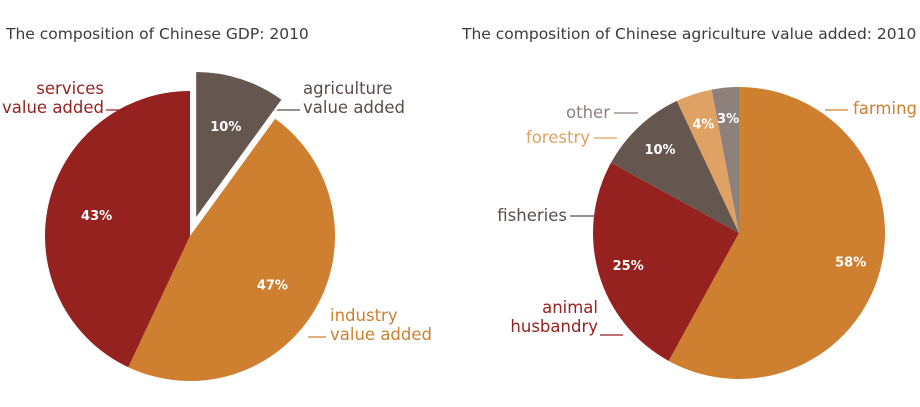  I want to click on pie-slice-services-value-added, so click(117, 229).